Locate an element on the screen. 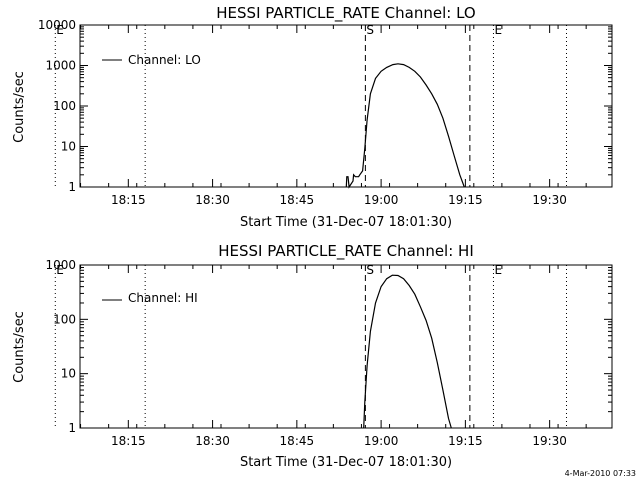 This screenshot has height=480, width=640. x-axis-label-hi: Start Time (31-Dec-07 18:01:30) is located at coordinates (346, 462).